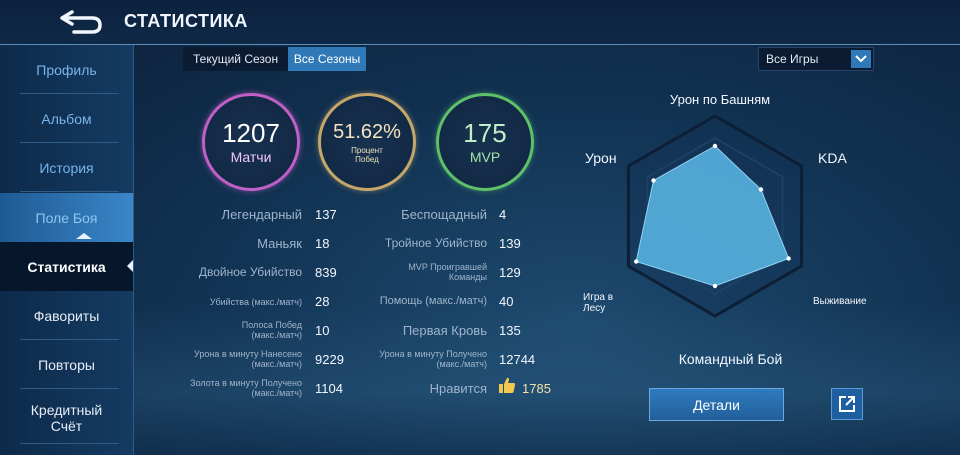 Image resolution: width=960 pixels, height=455 pixels. Describe the element at coordinates (480, 22) in the screenshot. I see `top-bar: СТАТИСТИКА` at that location.